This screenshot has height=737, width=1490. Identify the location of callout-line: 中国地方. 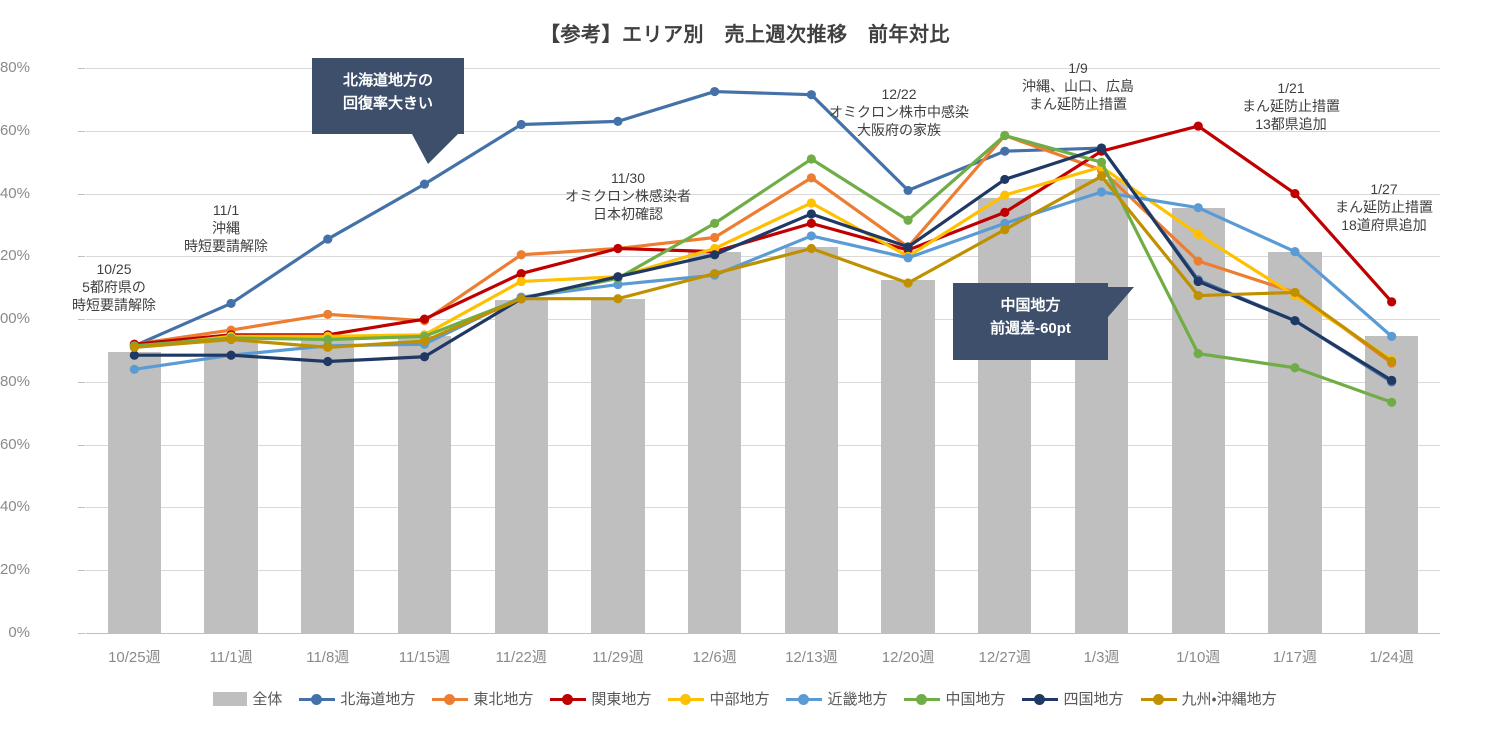
(1030, 305).